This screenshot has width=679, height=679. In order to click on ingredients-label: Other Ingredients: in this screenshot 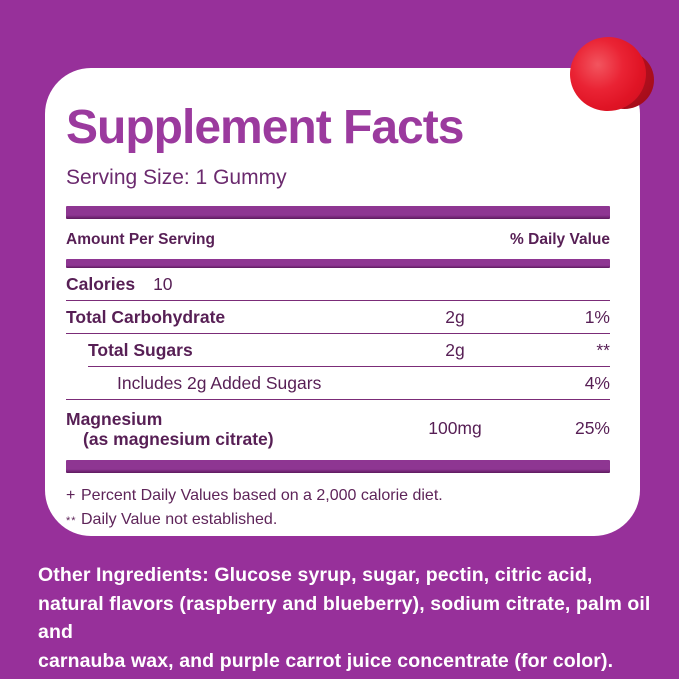, I will do `click(123, 575)`.